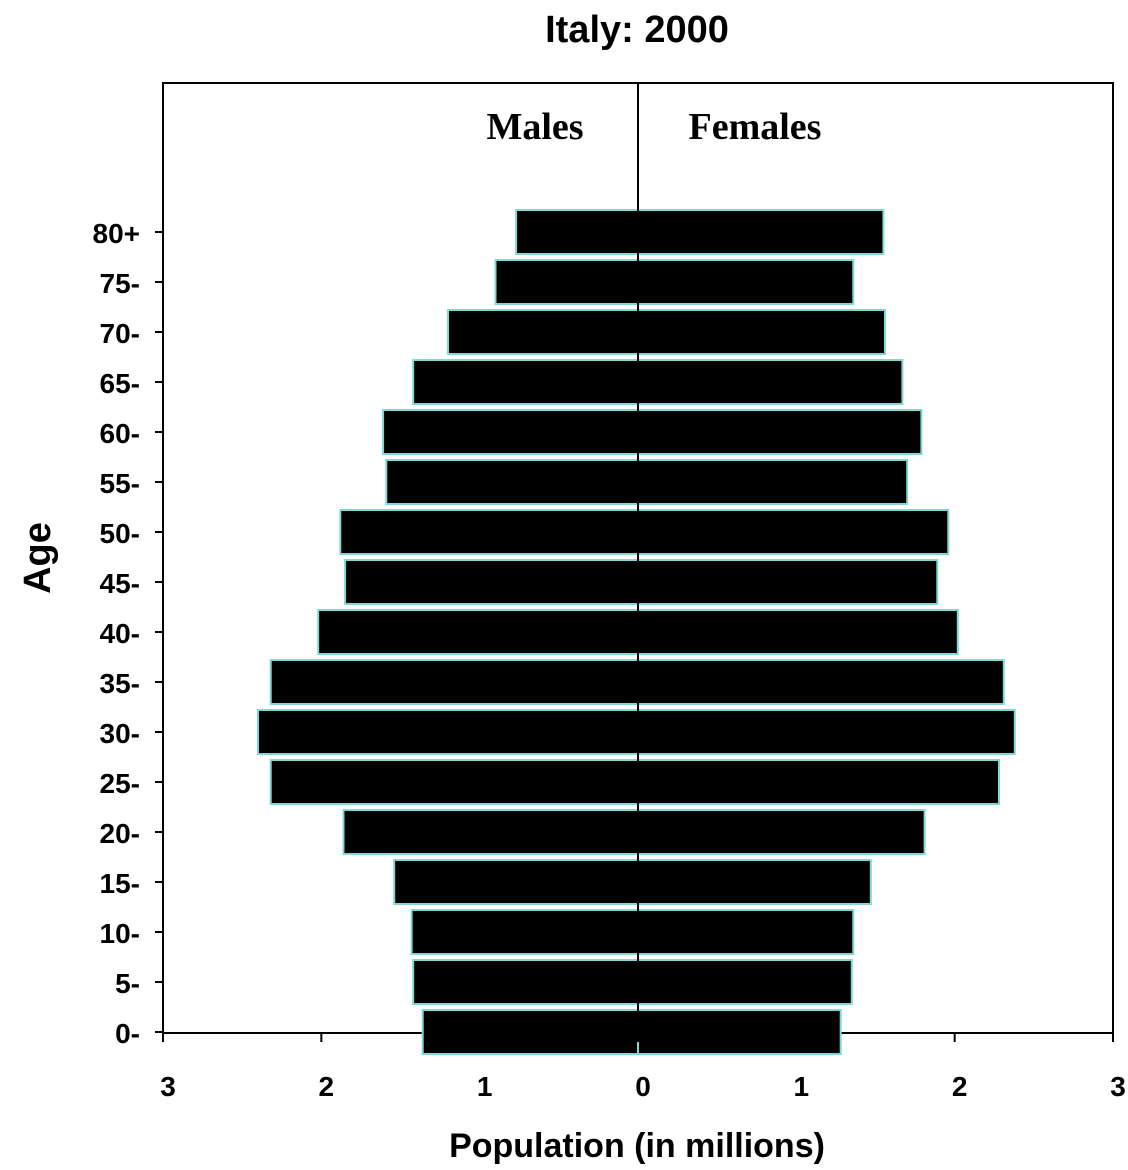  What do you see at coordinates (120, 583) in the screenshot?
I see `y-tick-label: 45-` at bounding box center [120, 583].